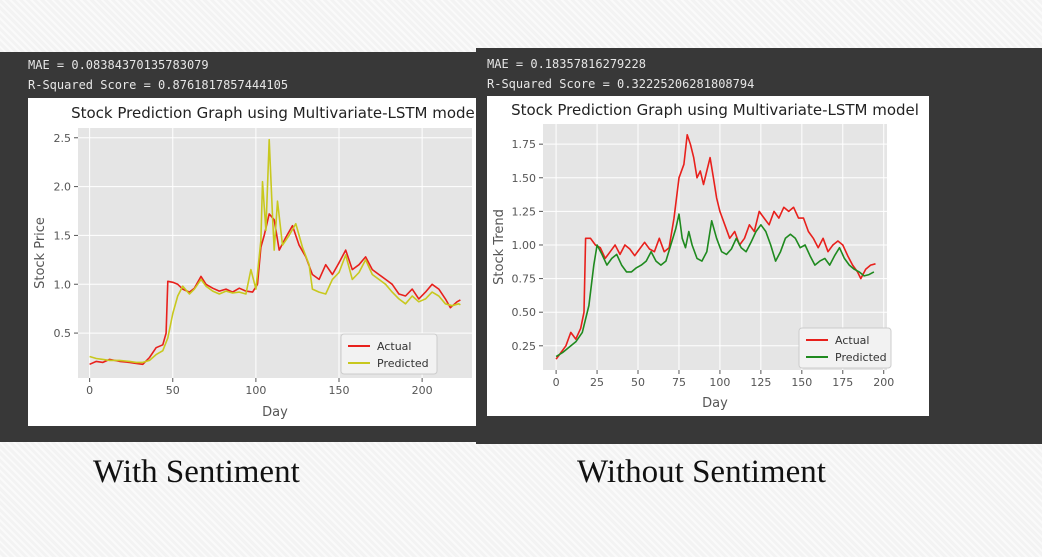 This screenshot has width=1042, height=557. What do you see at coordinates (842, 382) in the screenshot?
I see `right-x-tick-label: 175` at bounding box center [842, 382].